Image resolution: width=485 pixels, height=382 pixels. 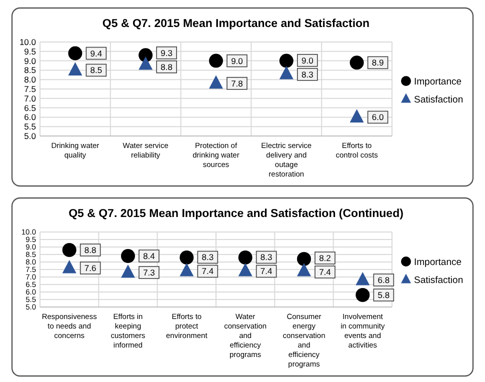 I want to click on y-tick-label: 5.5, so click(x=30, y=127).